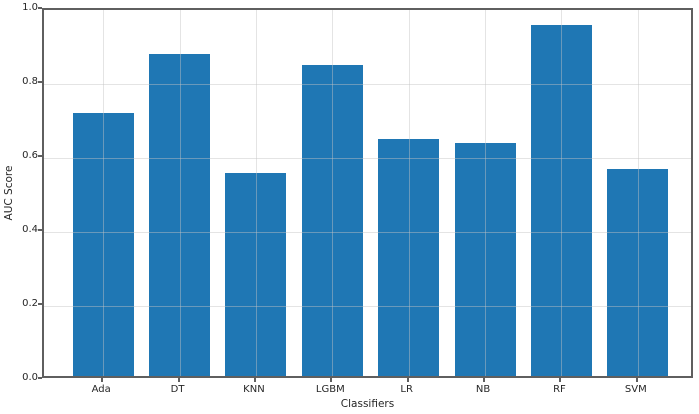  Describe the element at coordinates (30, 229) in the screenshot. I see `y-tick-label: 0.4` at that location.